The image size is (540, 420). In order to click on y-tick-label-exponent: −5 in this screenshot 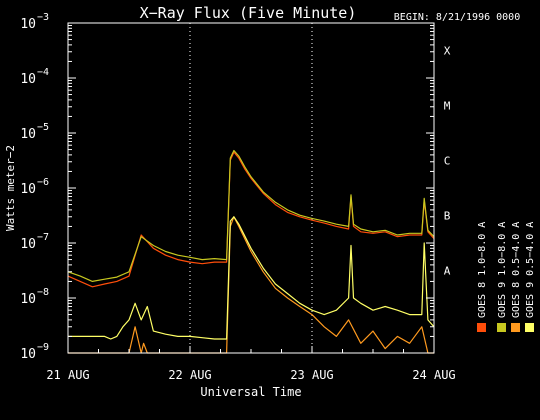, I will do `click(43, 127)`.